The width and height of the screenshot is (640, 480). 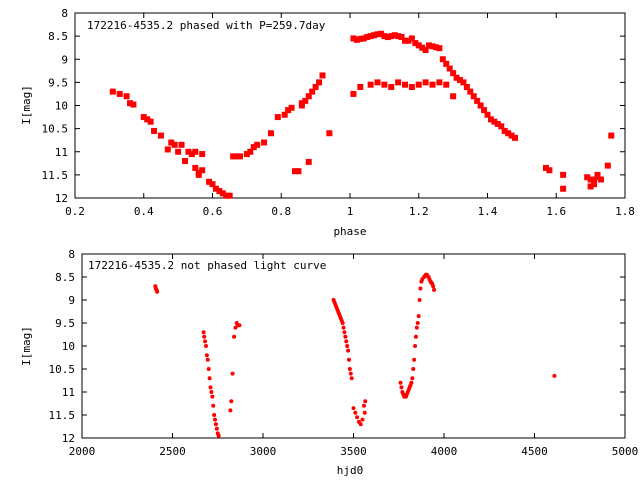 I want to click on y-tick-label: 12, so click(x=68, y=438).